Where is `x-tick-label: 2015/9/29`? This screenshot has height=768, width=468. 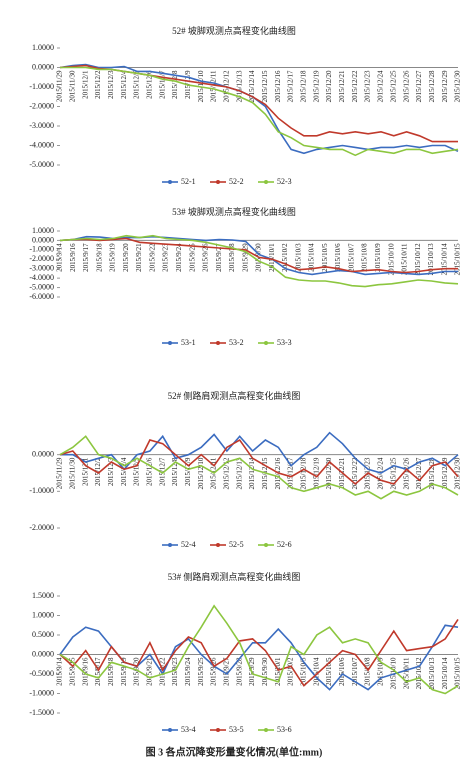
x-tick-label: 2015/9/29 is located at coordinates (245, 257).